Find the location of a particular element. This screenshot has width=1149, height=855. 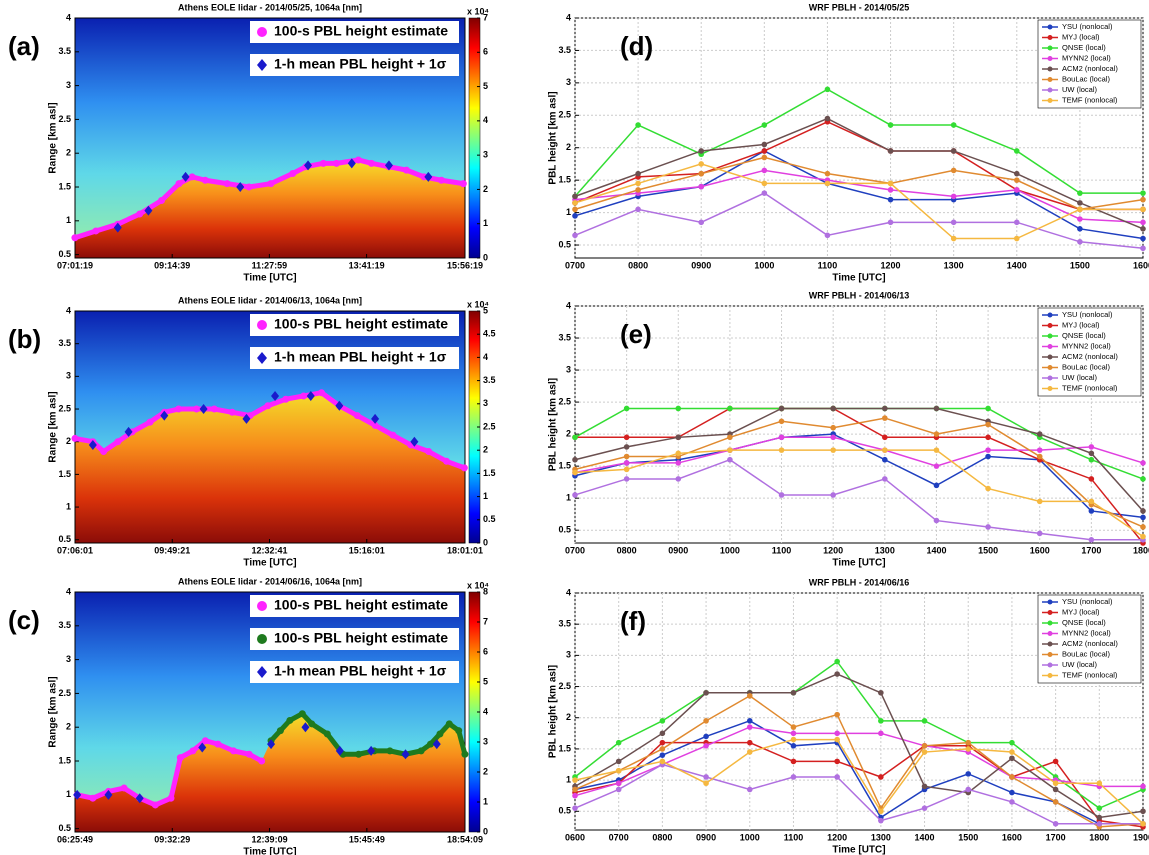

legend-label: MYJ (local) is located at coordinates (1081, 36).